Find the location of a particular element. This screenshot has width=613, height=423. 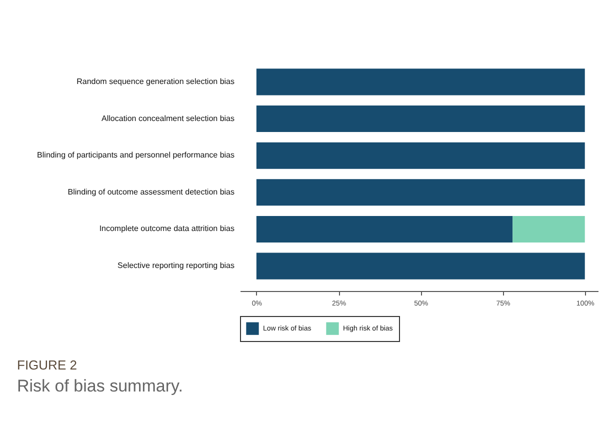

text: Risk of bias summary. is located at coordinates (100, 386).